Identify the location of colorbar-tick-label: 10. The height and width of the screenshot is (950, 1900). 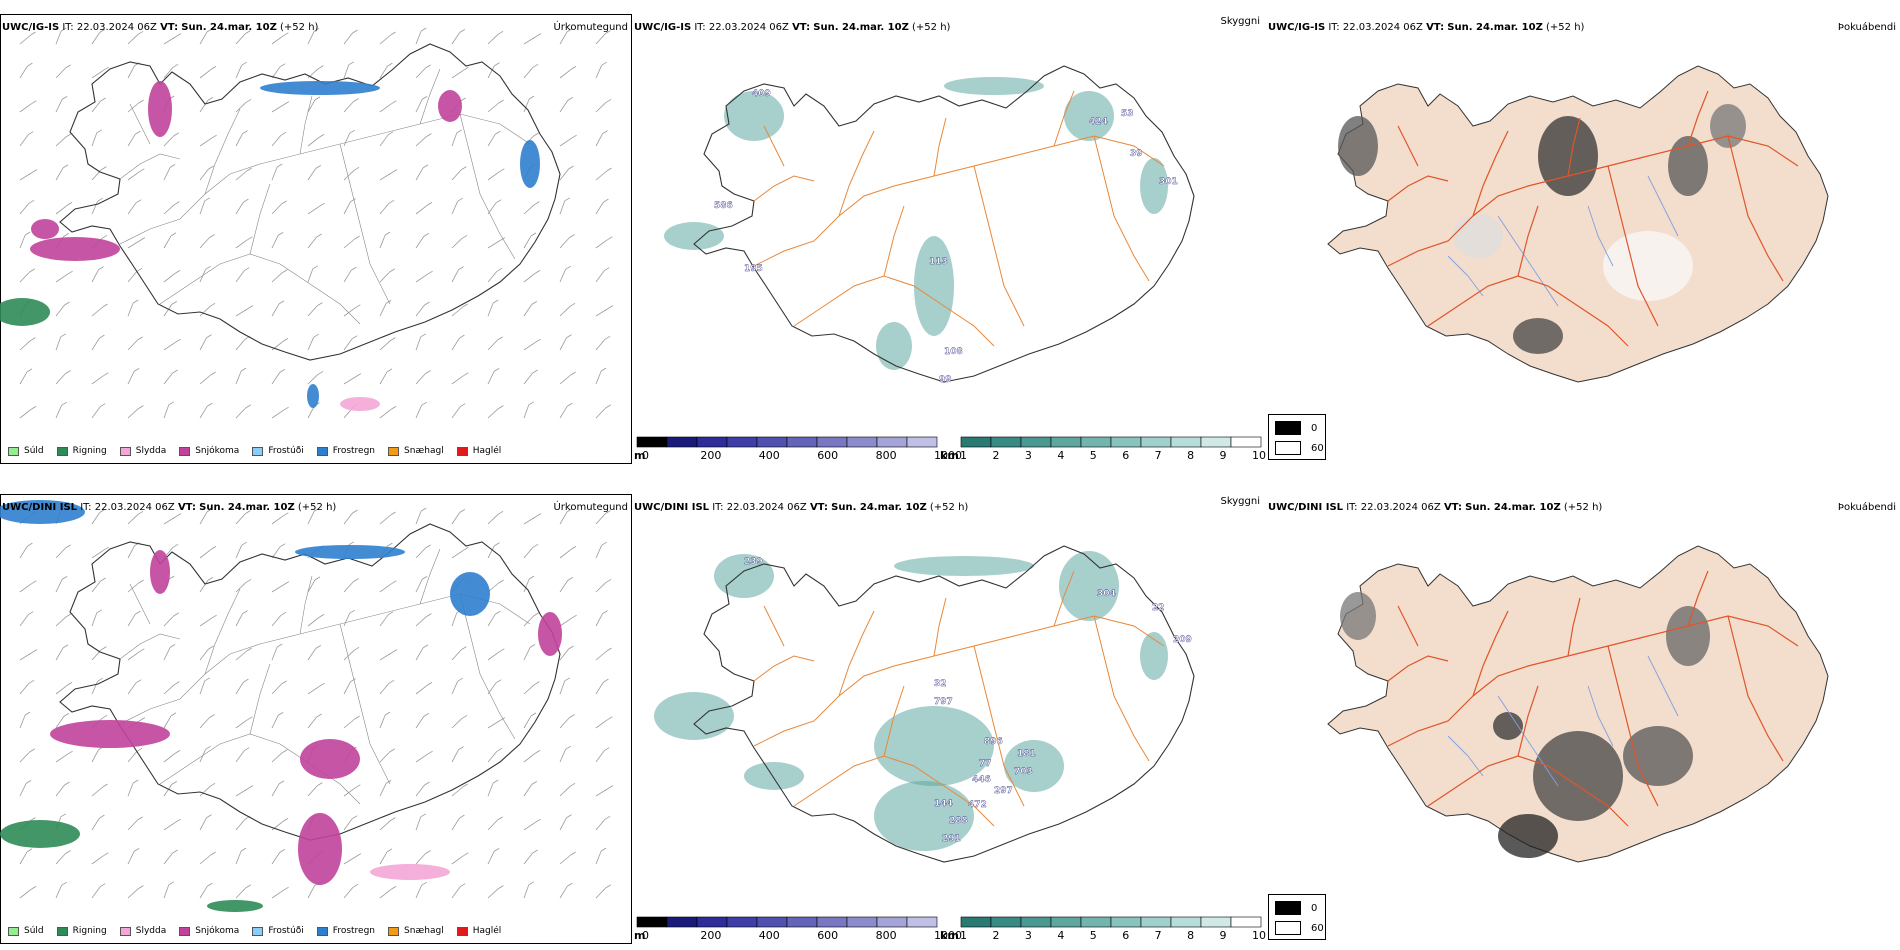
(1259, 935).